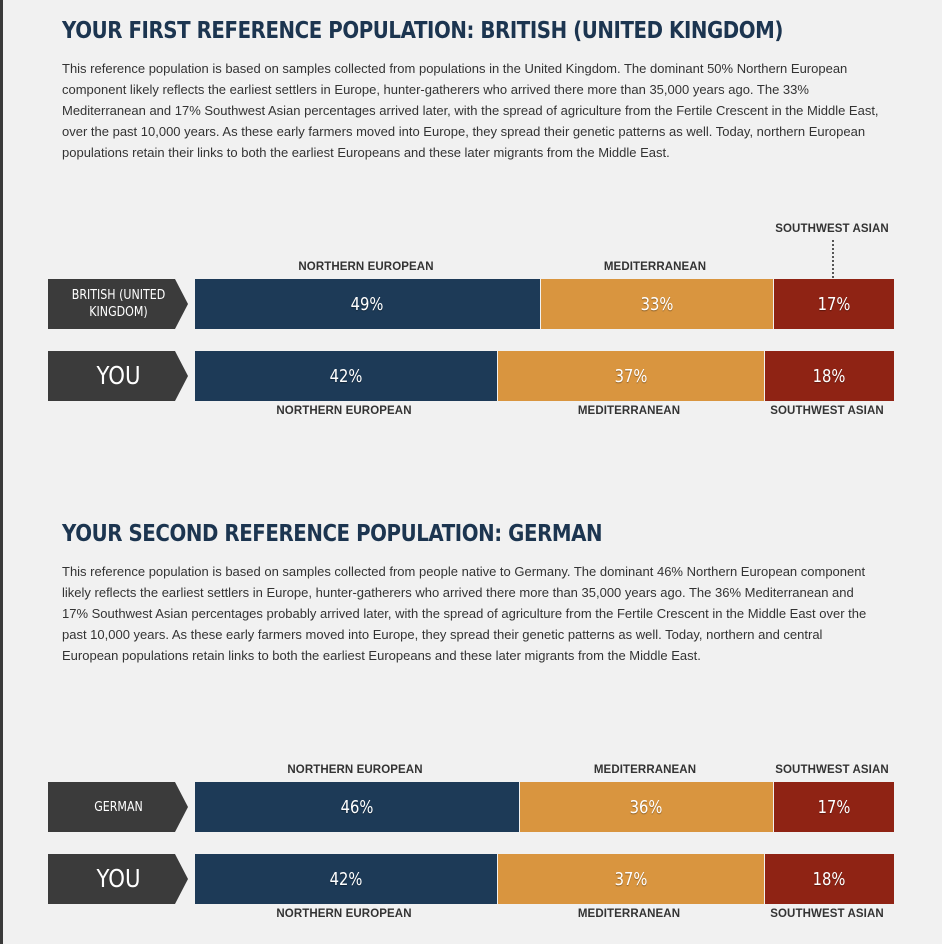 The height and width of the screenshot is (944, 942). I want to click on southwest-asian-leader-line, so click(833, 259).